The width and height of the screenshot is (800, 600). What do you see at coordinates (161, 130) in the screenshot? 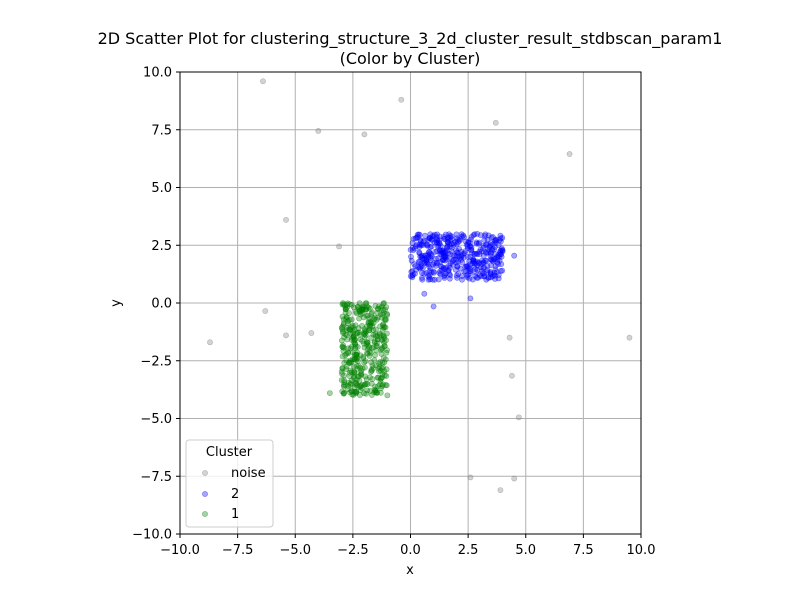
I see `y-tick-label: 7.5` at bounding box center [161, 130].